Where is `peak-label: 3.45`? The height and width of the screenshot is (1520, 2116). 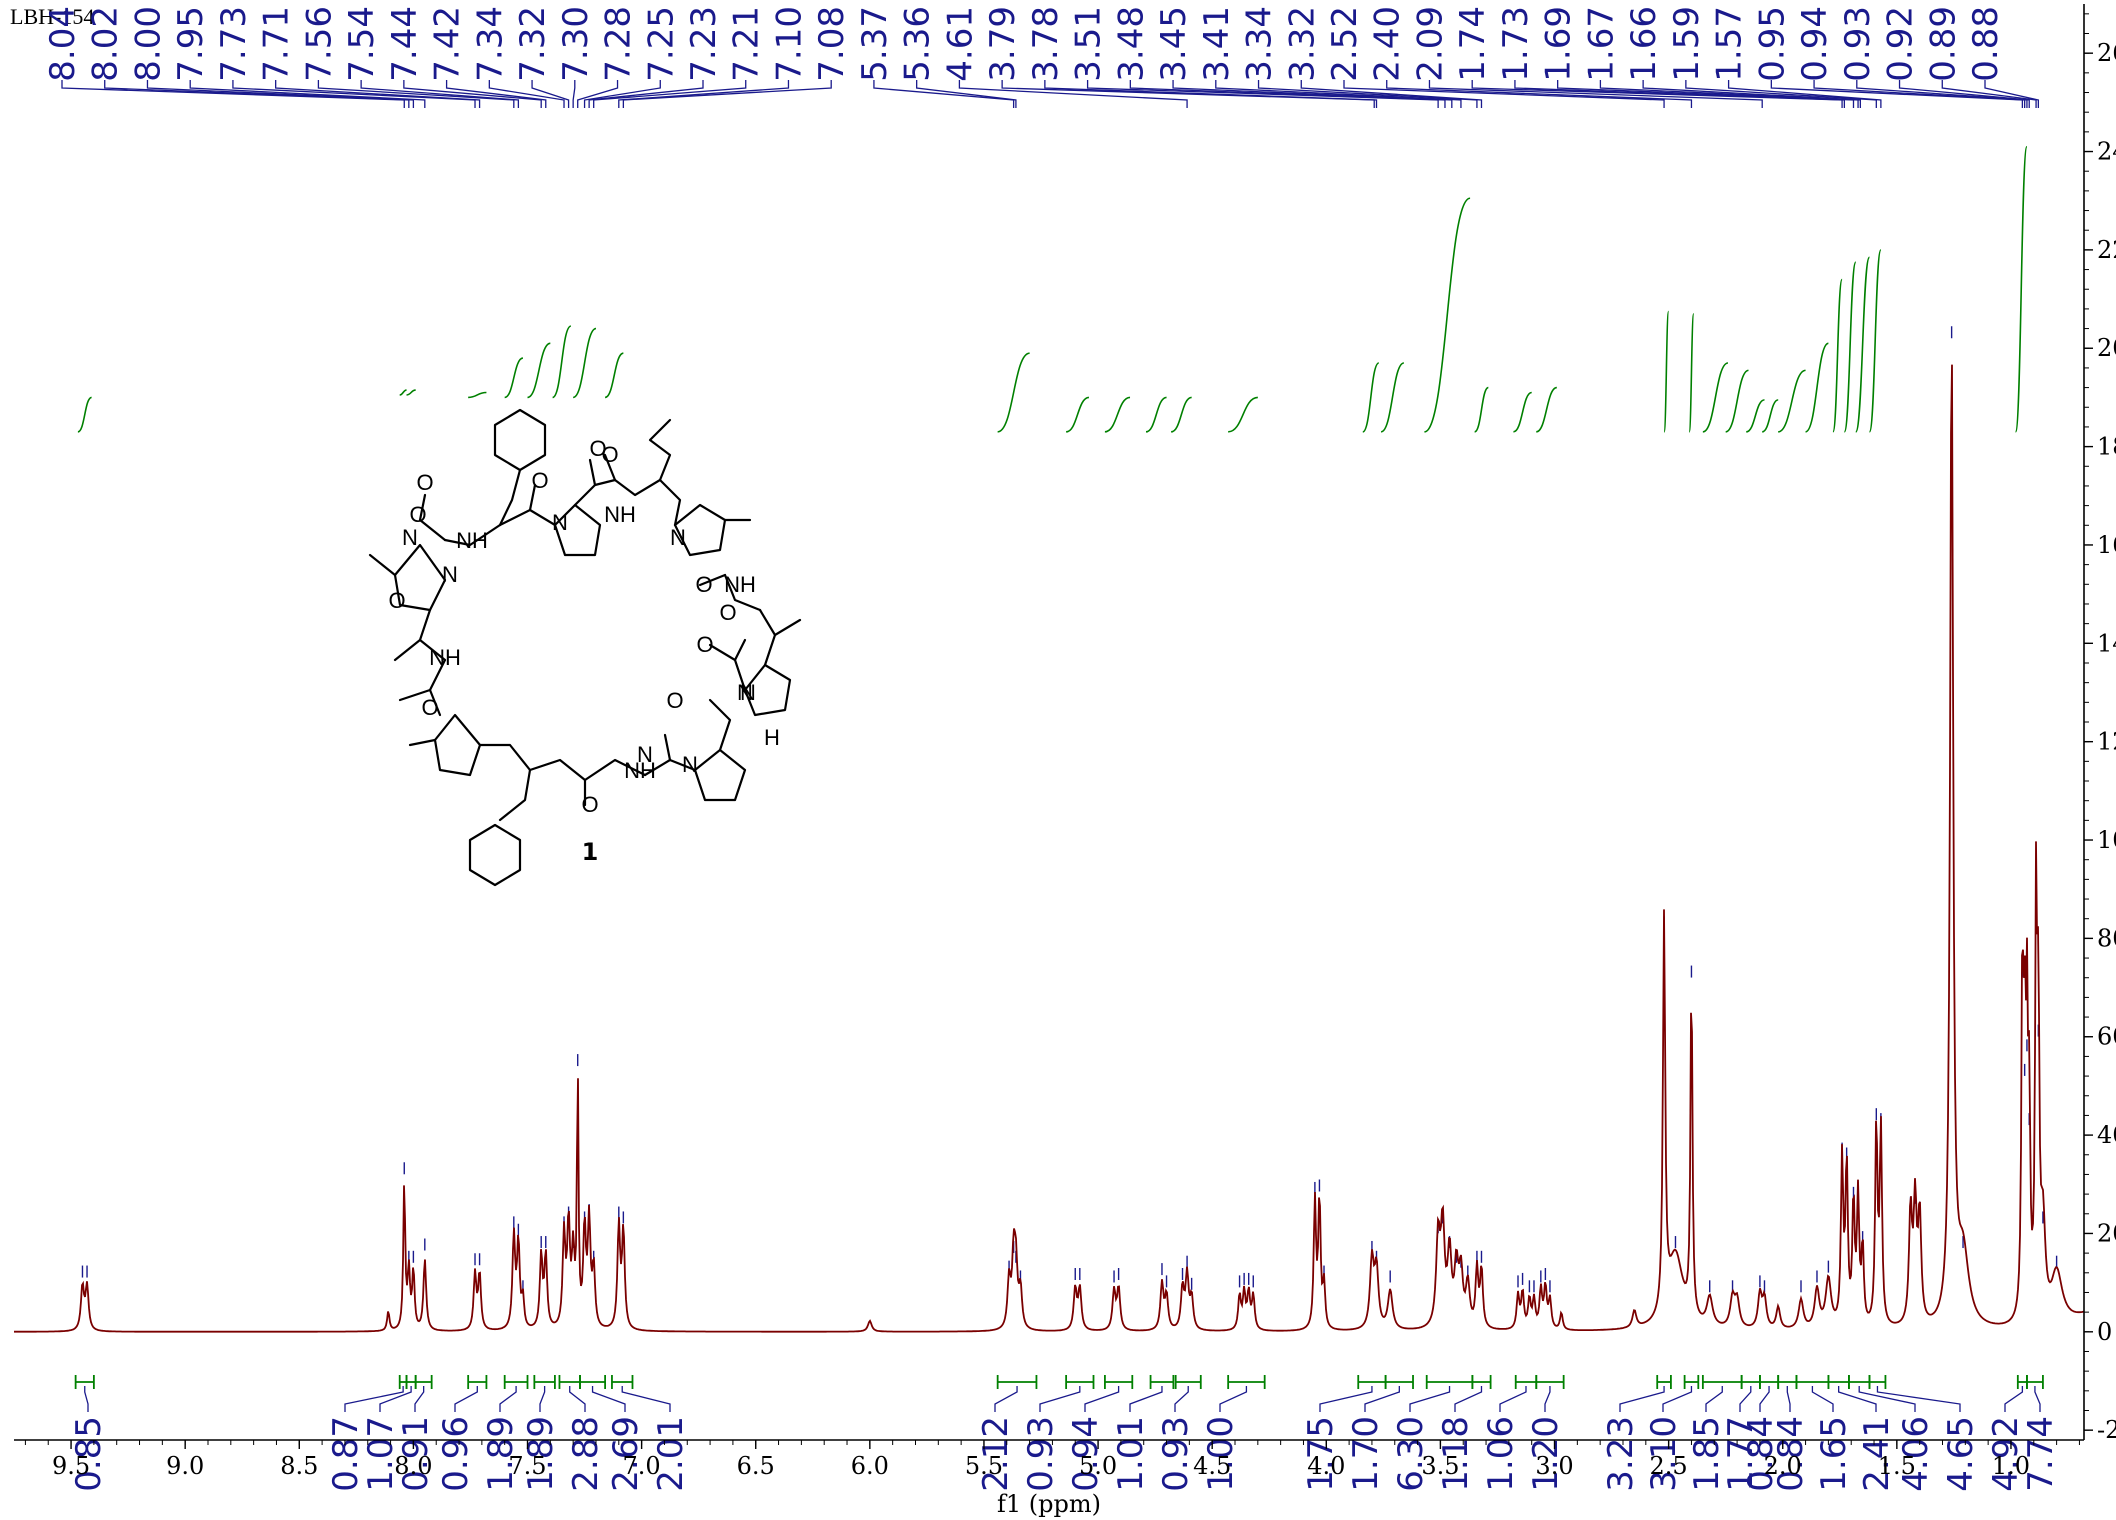
peak-label: 3.45 is located at coordinates (1174, 44).